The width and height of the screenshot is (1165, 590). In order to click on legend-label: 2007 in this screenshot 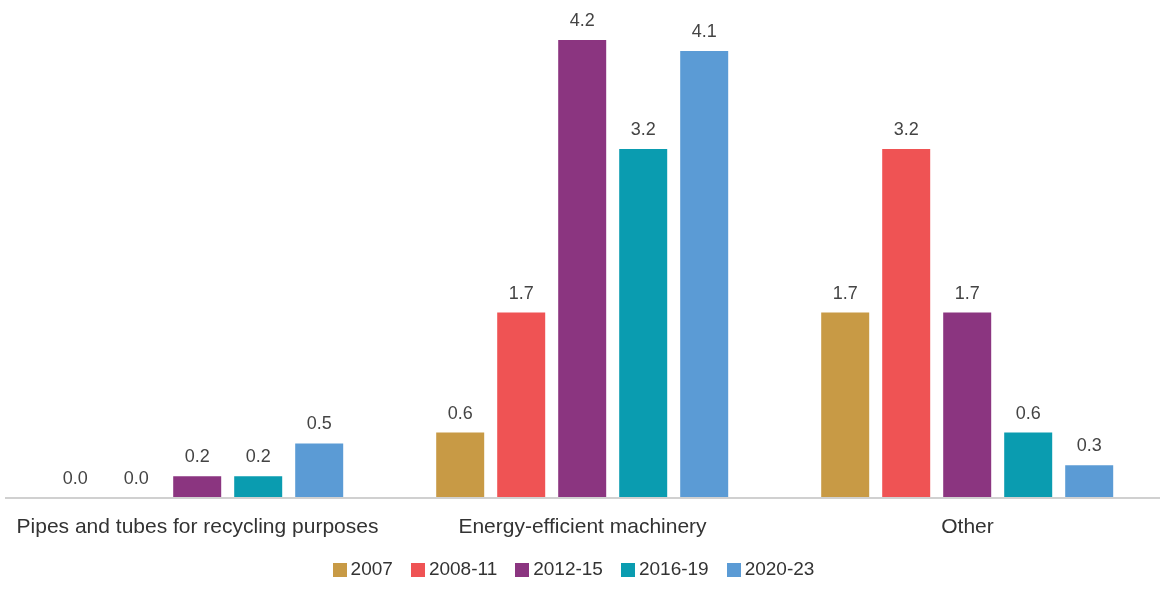, I will do `click(371, 568)`.